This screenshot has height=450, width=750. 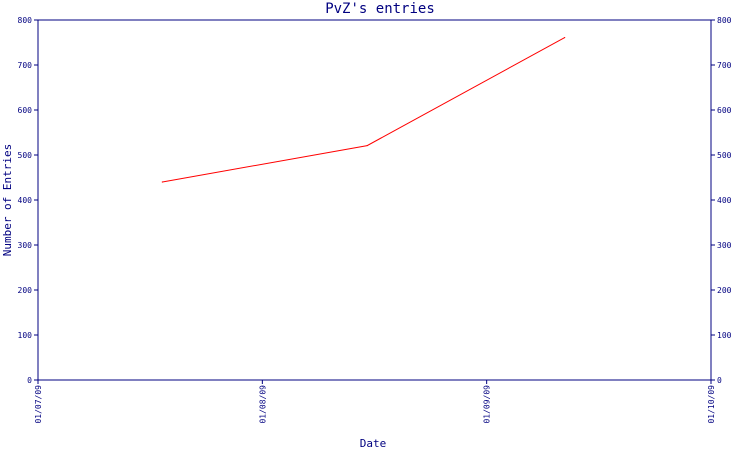 I want to click on y-tick-label: 500, so click(x=25, y=155).